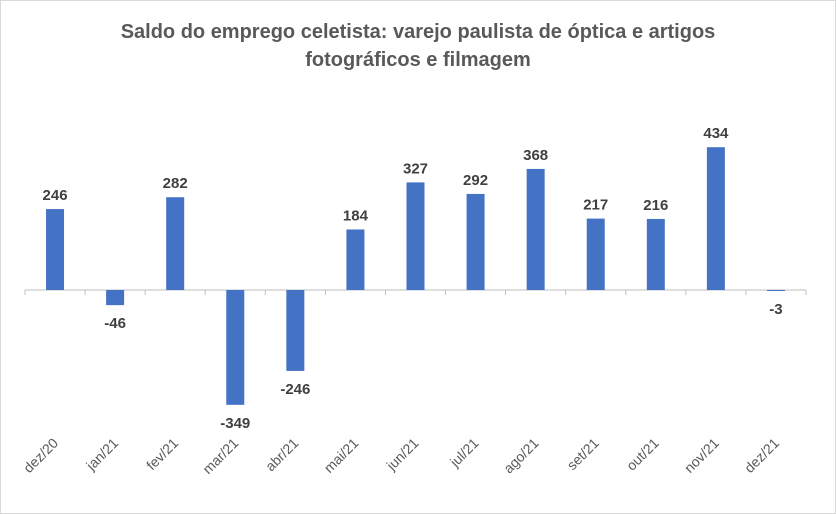 This screenshot has height=514, width=836. What do you see at coordinates (341, 455) in the screenshot?
I see `x-tick-label-mai/21: mai/21` at bounding box center [341, 455].